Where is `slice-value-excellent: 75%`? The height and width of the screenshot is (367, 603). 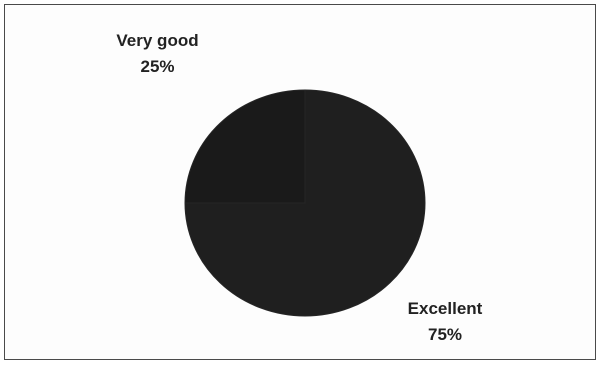
slice-value-excellent: 75% is located at coordinates (445, 334).